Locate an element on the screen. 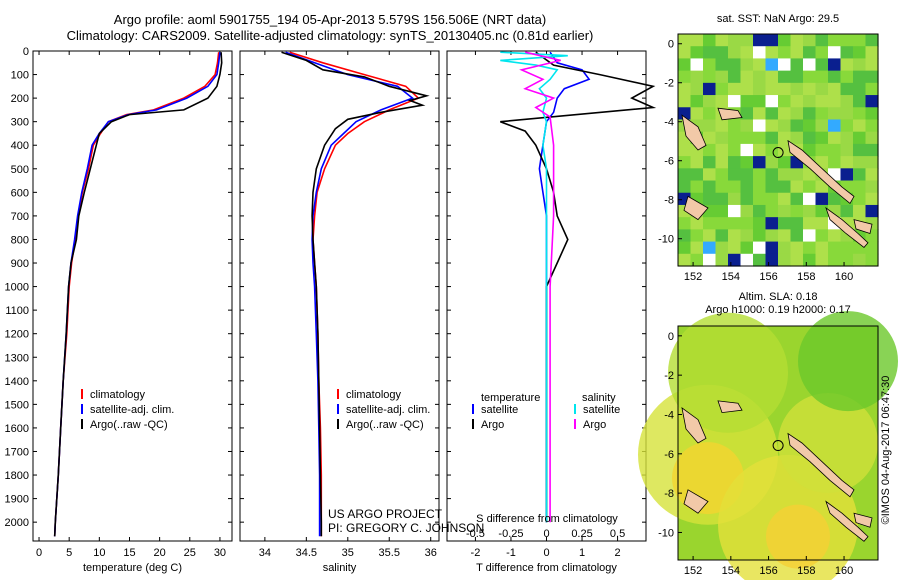 Image resolution: width=900 pixels, height=580 pixels. temperature-xlabel: temperature (deg C) is located at coordinates (132, 568).